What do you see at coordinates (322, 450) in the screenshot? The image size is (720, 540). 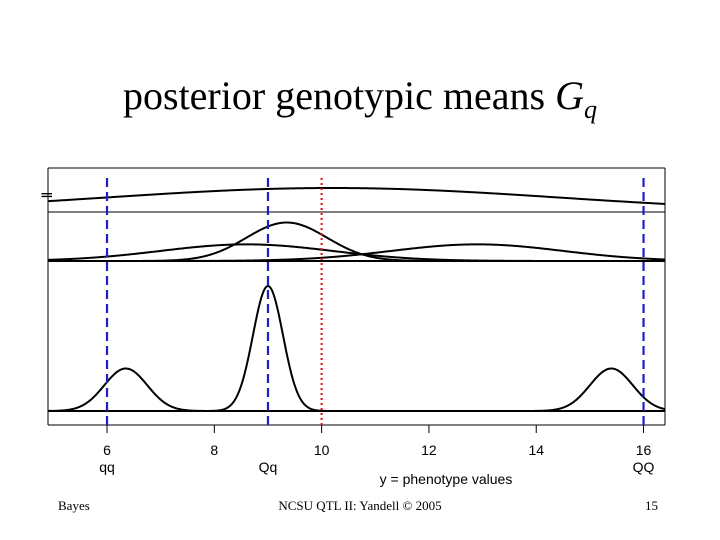 I see `x-tick-label-10: 10` at bounding box center [322, 450].